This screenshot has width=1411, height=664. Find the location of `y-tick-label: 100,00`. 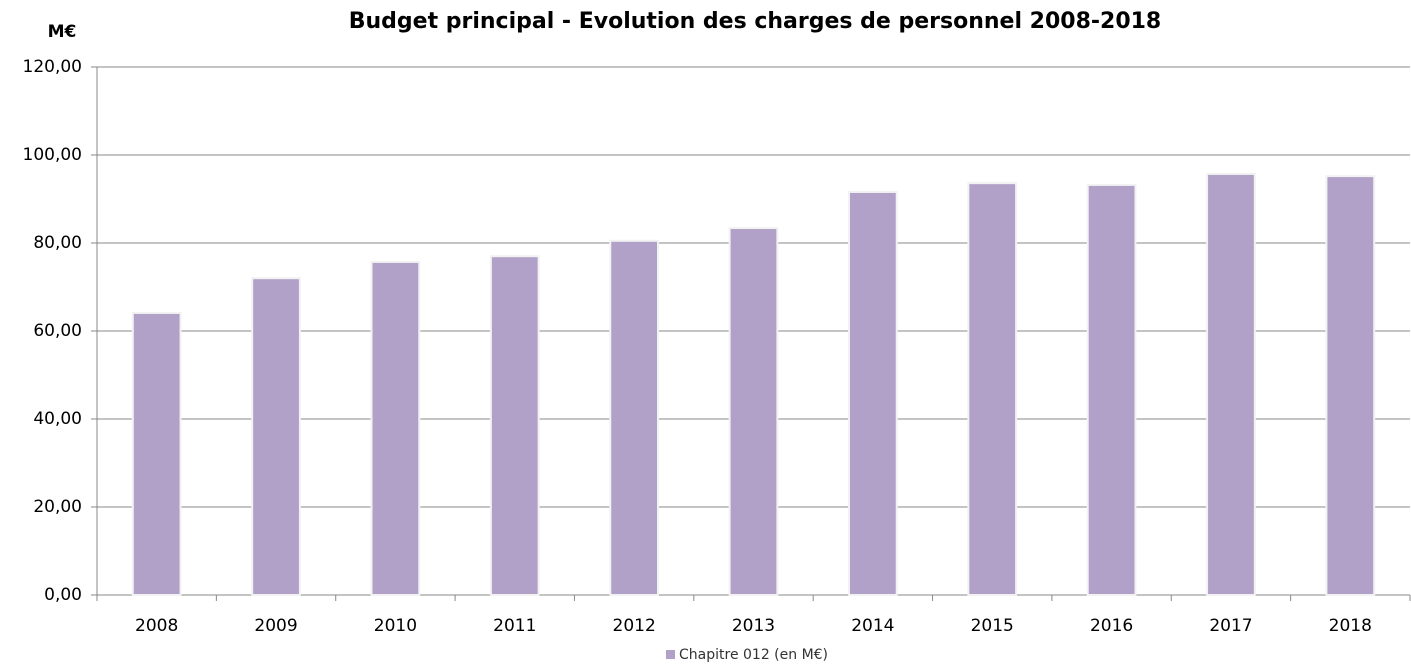

y-tick-label: 100,00 is located at coordinates (52, 155).